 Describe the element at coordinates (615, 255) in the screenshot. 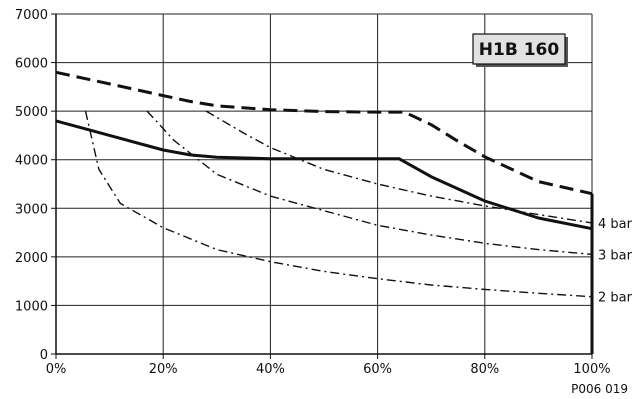

I see `series-label: 3 bar` at that location.